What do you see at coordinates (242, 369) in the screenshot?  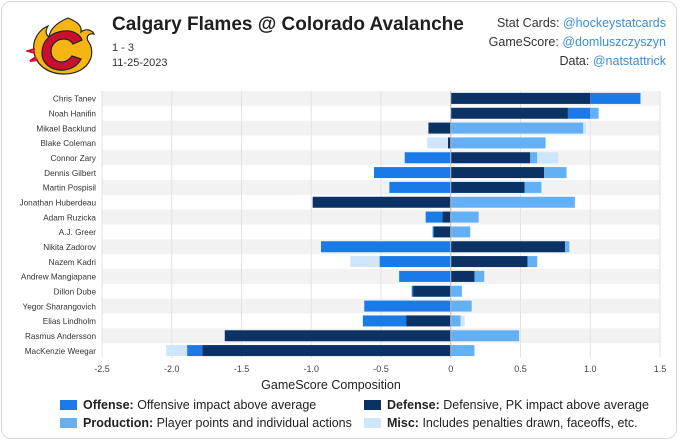 I see `x-tick-label: -1.5` at bounding box center [242, 369].